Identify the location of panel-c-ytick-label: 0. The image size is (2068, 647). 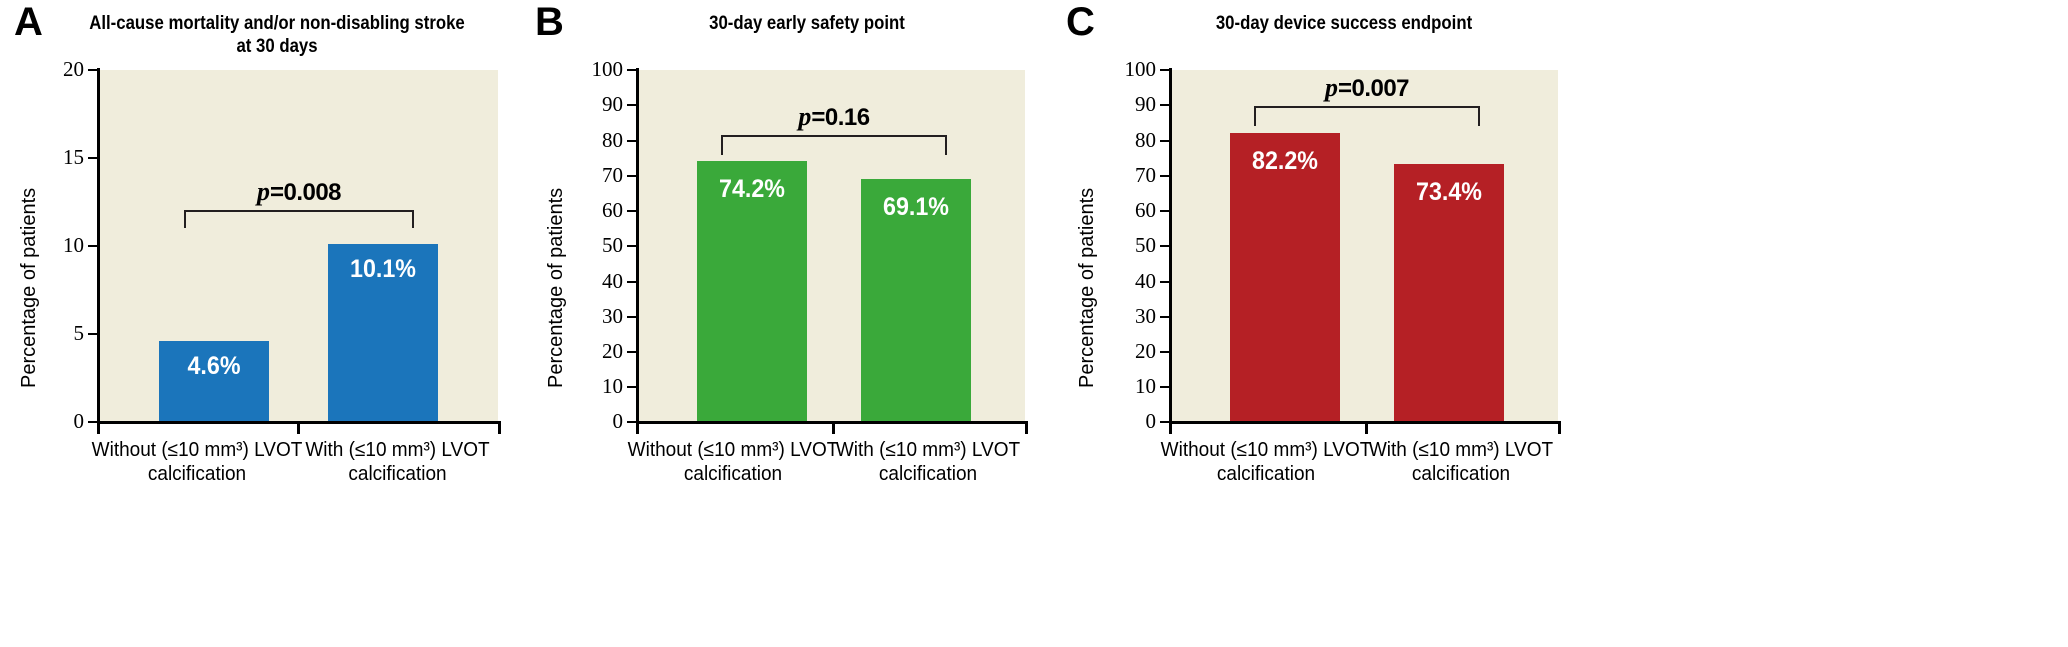
(1151, 421).